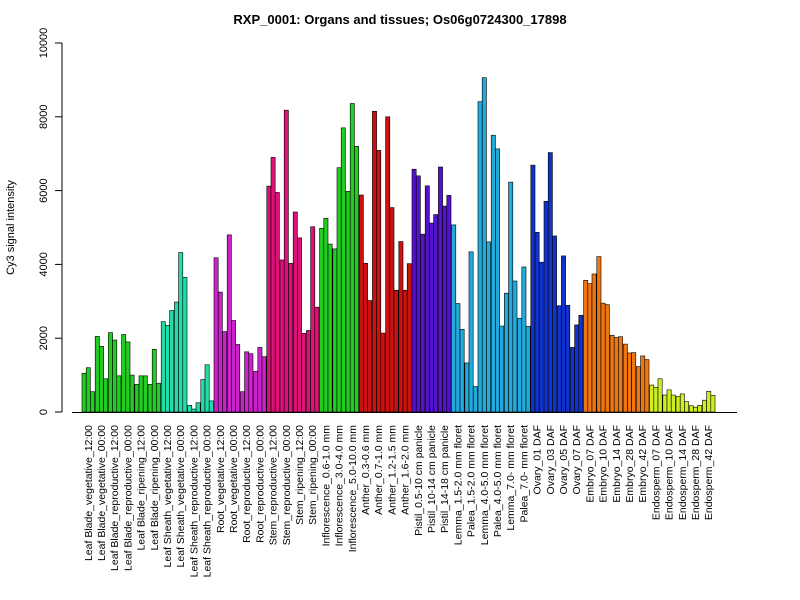  What do you see at coordinates (128, 498) in the screenshot?
I see `x-tick-label: Leaf Blade_reproductive_00:00` at bounding box center [128, 498].